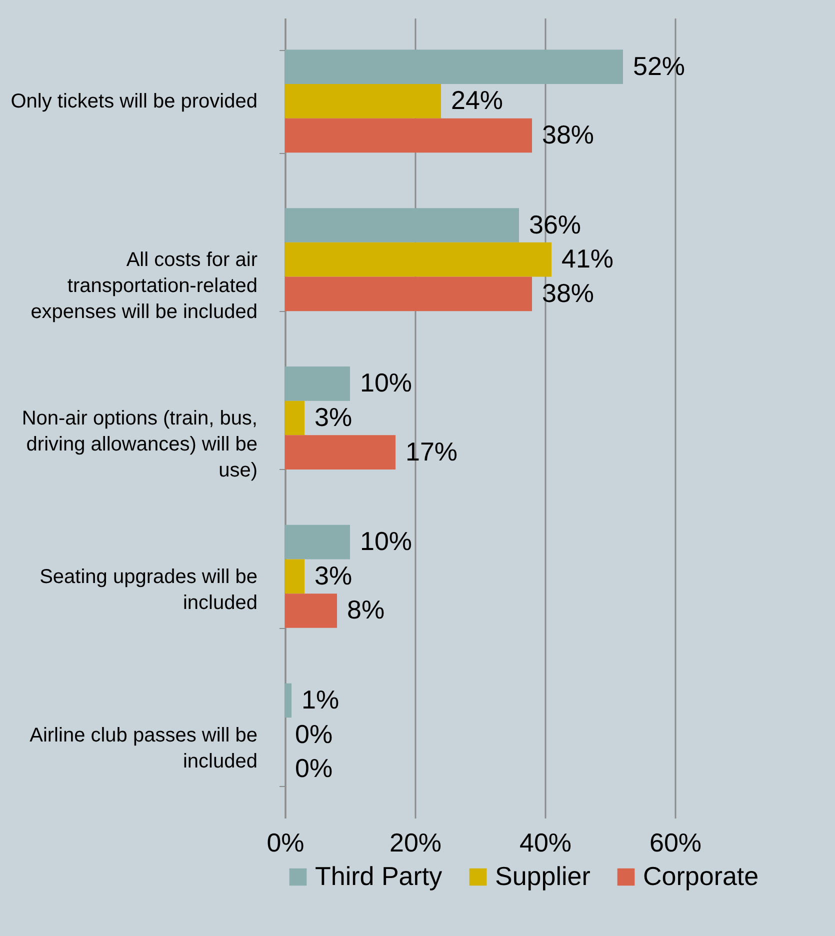 The image size is (835, 936). I want to click on legend-label: Third Party, so click(378, 876).